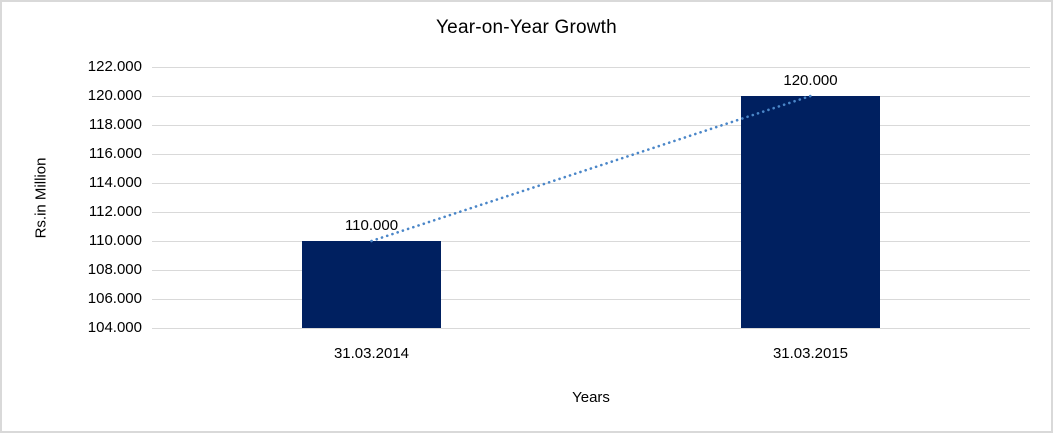 The height and width of the screenshot is (433, 1053). What do you see at coordinates (115, 124) in the screenshot?
I see `y-tick-label: 118.000` at bounding box center [115, 124].